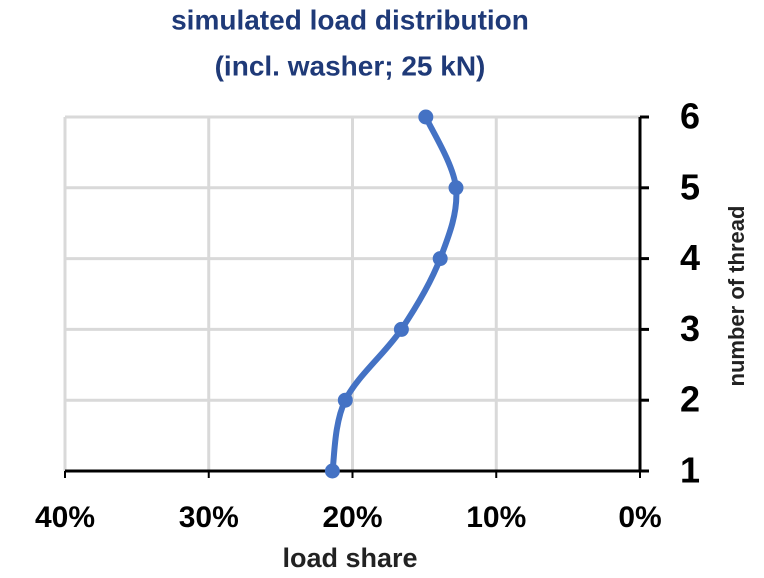 The width and height of the screenshot is (764, 578). What do you see at coordinates (690, 186) in the screenshot?
I see `y-tick-label: 5` at bounding box center [690, 186].